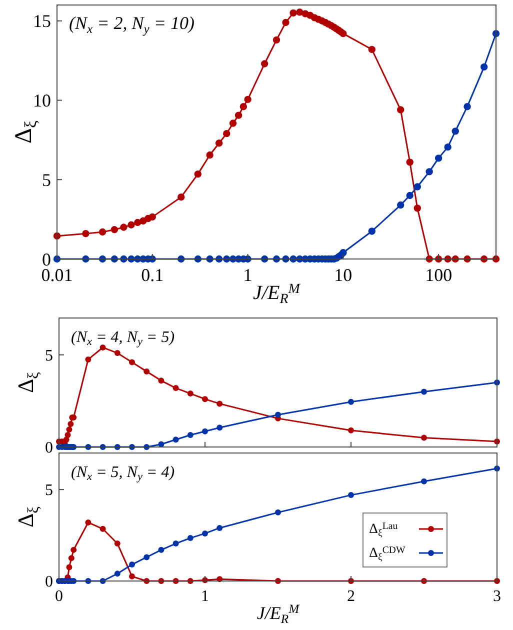 This screenshot has width=513, height=630. I want to click on annotation: (N$_{x}$ = 4, N$_{y}$ = 5), so click(123, 338).